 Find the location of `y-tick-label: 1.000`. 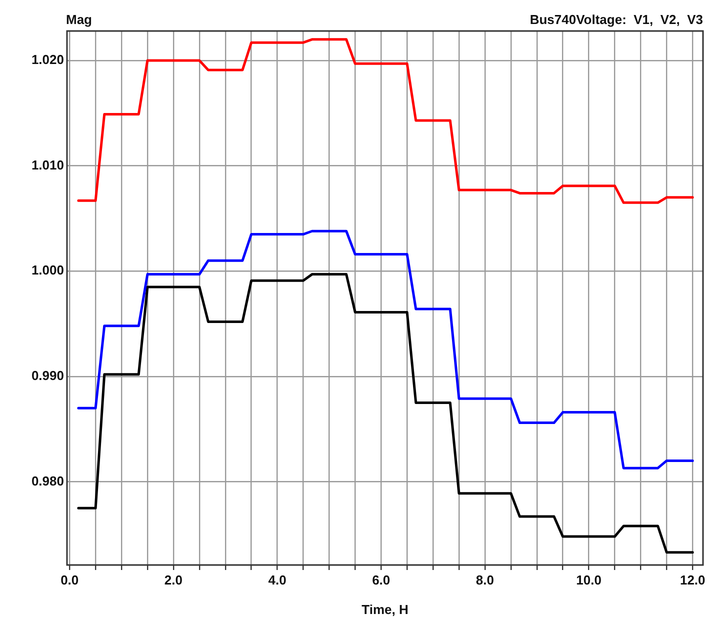

y-tick-label: 1.000 is located at coordinates (47, 270).